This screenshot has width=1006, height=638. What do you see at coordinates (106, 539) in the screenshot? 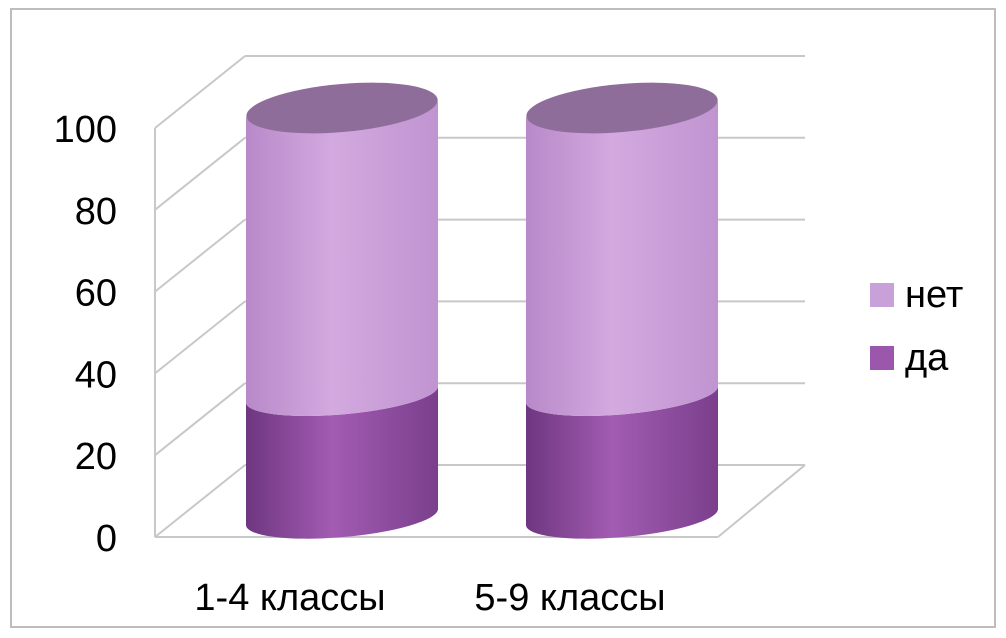
I see `y-tick-label: 0` at bounding box center [106, 539].